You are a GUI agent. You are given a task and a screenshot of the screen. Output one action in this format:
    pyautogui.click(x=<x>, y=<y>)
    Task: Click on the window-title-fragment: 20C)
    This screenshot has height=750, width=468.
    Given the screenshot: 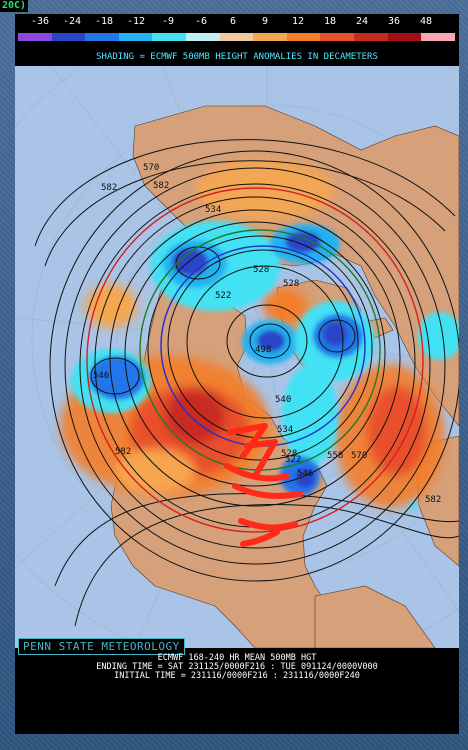 What is the action you would take?
    pyautogui.click(x=14, y=6)
    